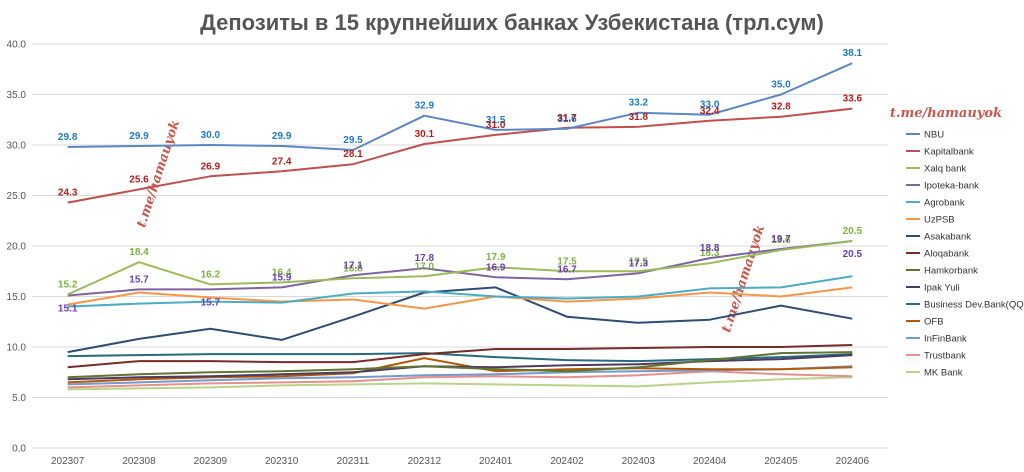  What do you see at coordinates (944, 203) in the screenshot?
I see `legend-entry: Agrobank` at bounding box center [944, 203].